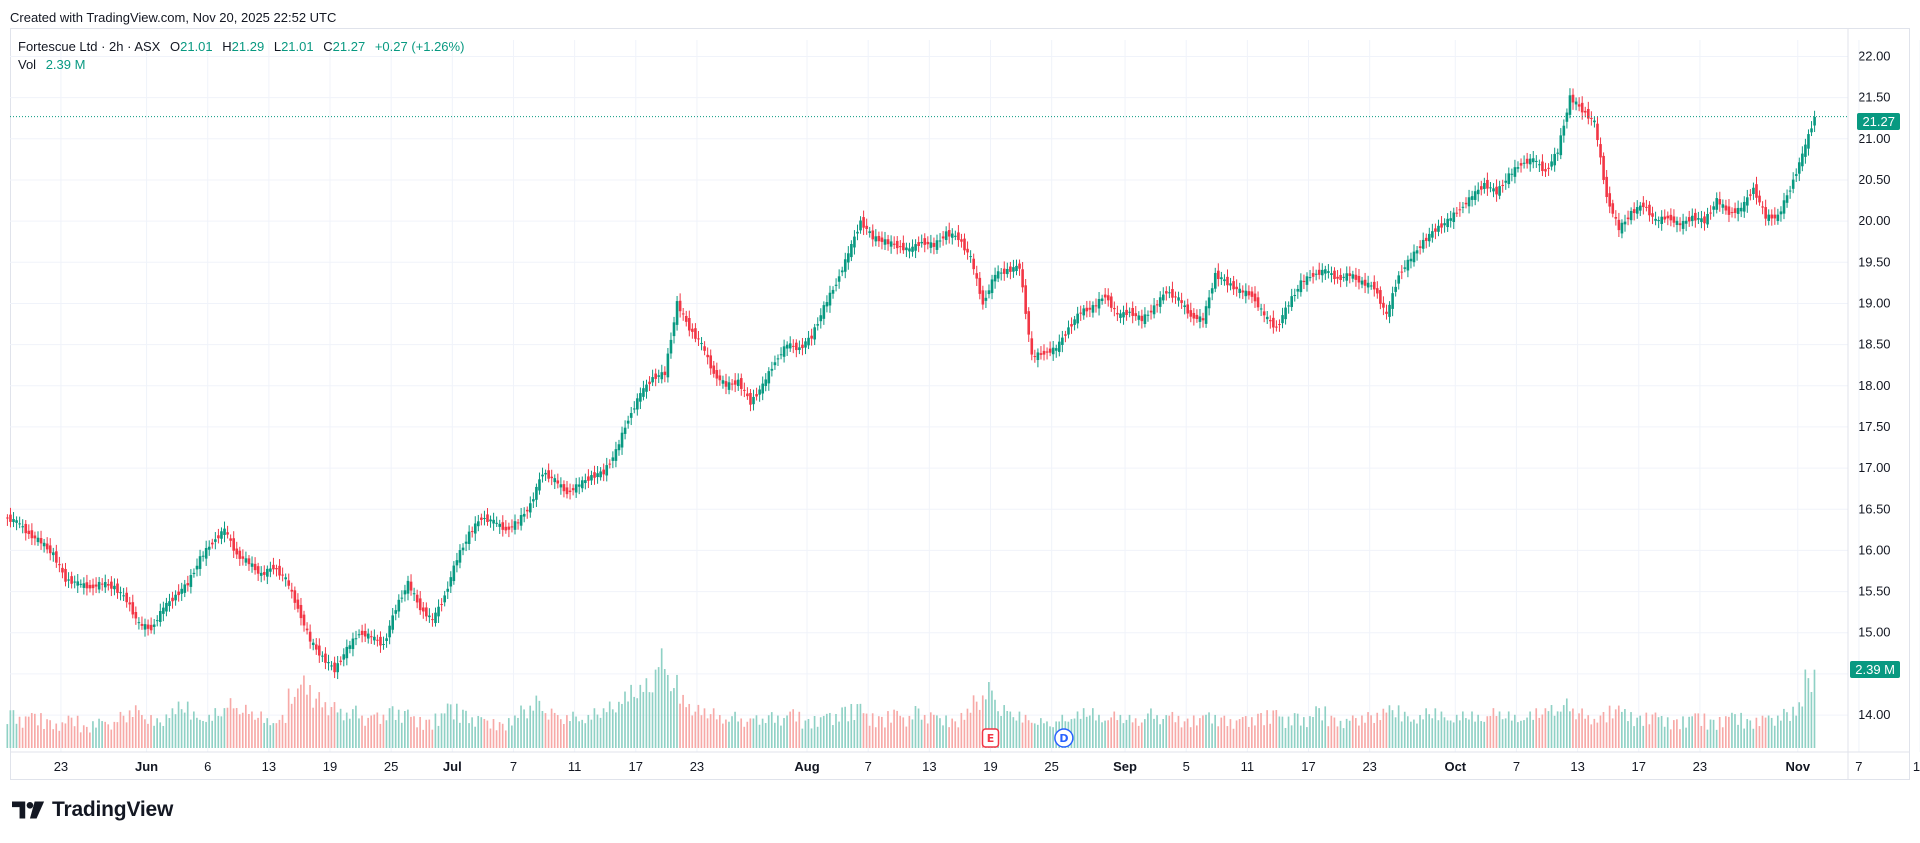 Image resolution: width=1920 pixels, height=843 pixels. I want to click on x-tick-label: 17, so click(1639, 766).